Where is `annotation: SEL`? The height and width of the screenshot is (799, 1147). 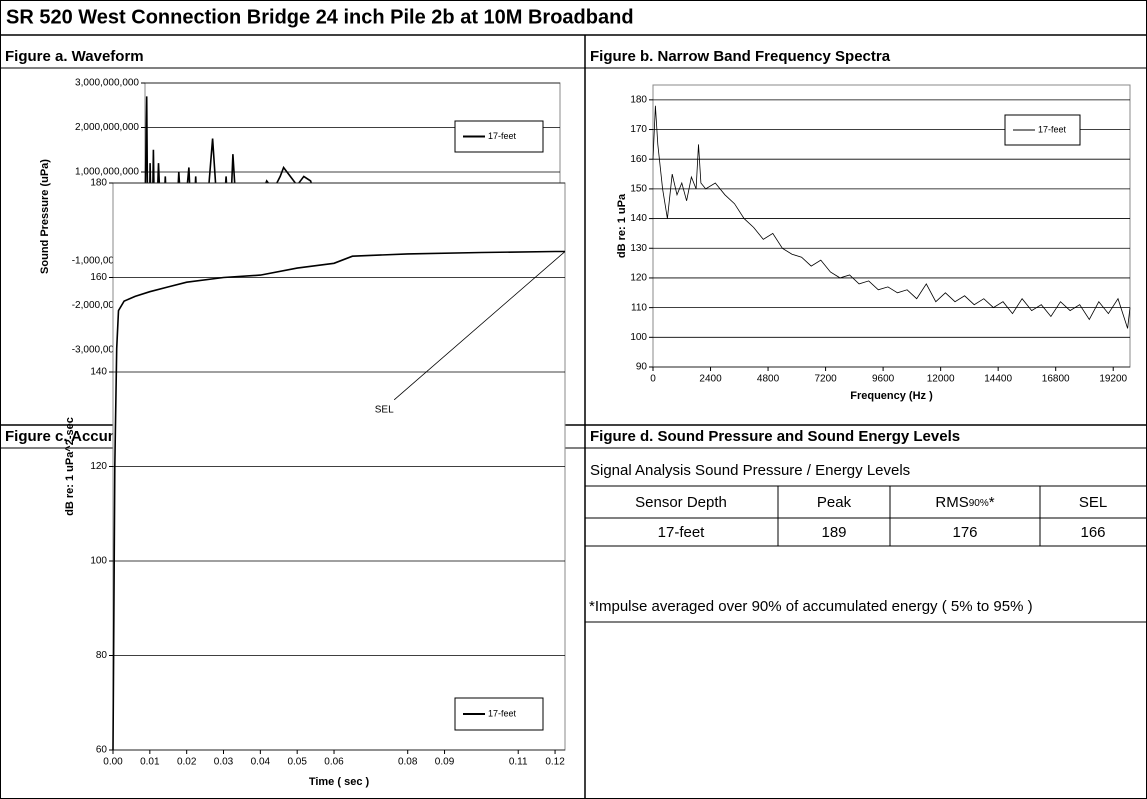
annotation: SEL is located at coordinates (384, 409).